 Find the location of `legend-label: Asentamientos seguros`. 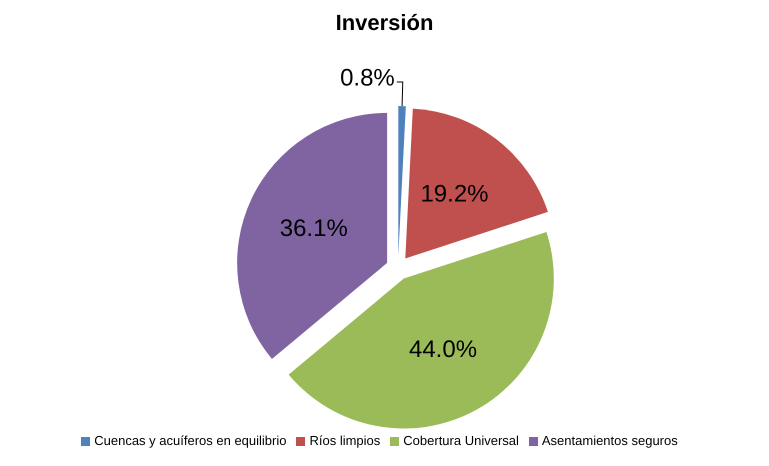

legend-label: Asentamientos seguros is located at coordinates (610, 440).